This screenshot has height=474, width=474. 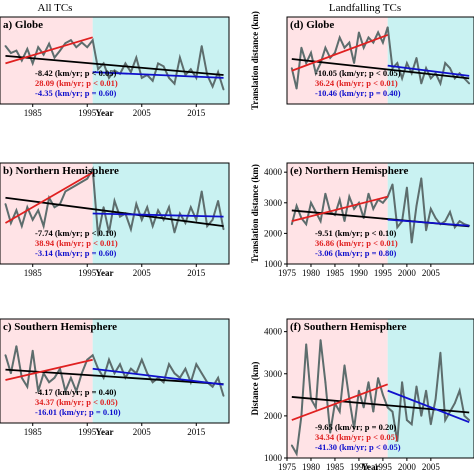 What do you see at coordinates (273, 172) in the screenshot?
I see `y-tick-label-e: 4000` at bounding box center [273, 172].